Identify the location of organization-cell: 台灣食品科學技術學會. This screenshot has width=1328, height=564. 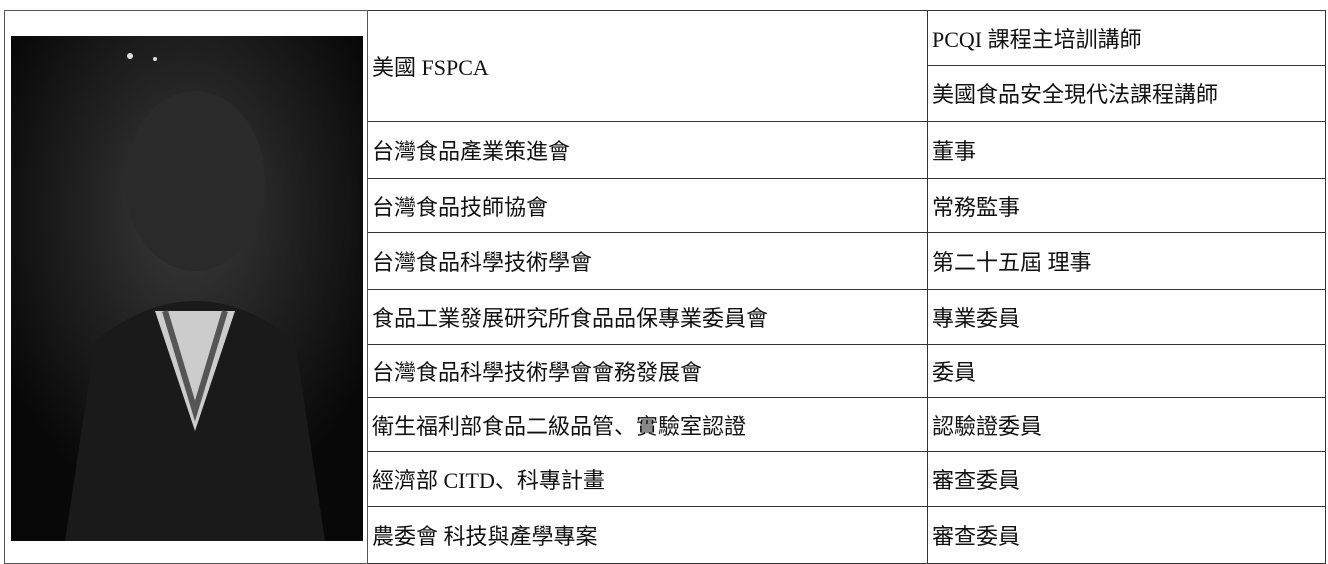
(647, 261).